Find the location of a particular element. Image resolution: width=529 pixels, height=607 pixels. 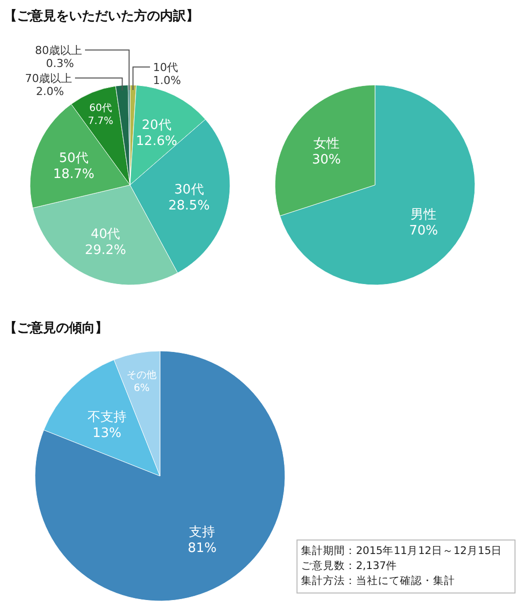

data-label: 0.3% is located at coordinates (60, 63).